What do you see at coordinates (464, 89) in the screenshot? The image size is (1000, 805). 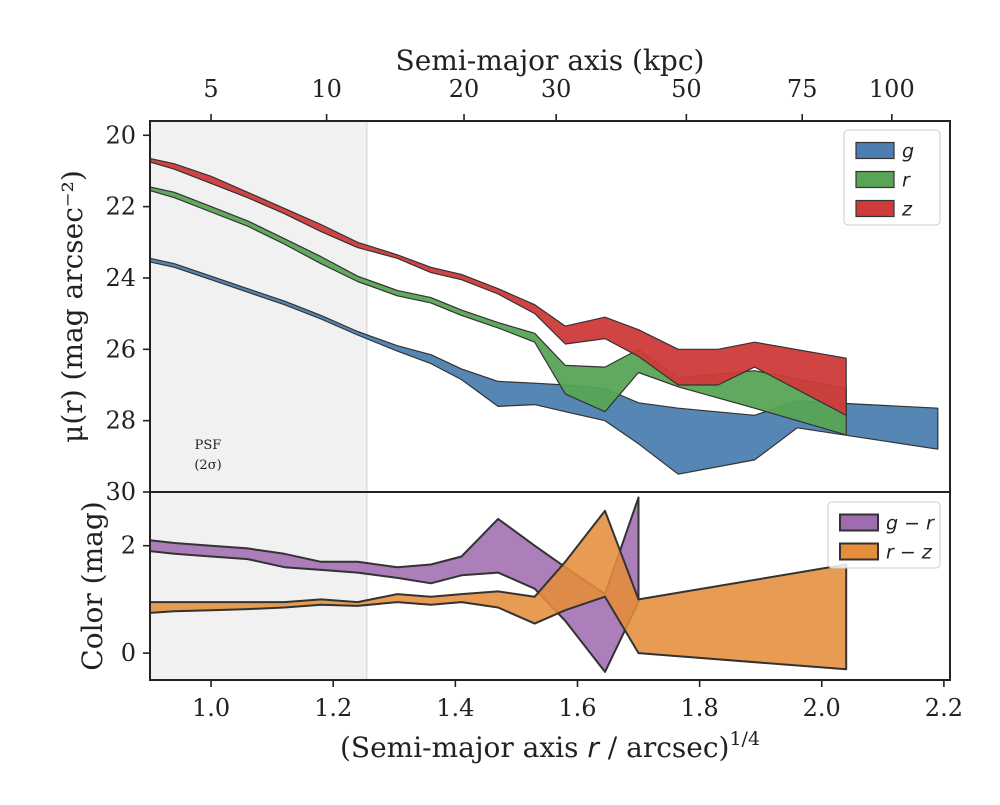 I see `top-tick-label: 20` at bounding box center [464, 89].